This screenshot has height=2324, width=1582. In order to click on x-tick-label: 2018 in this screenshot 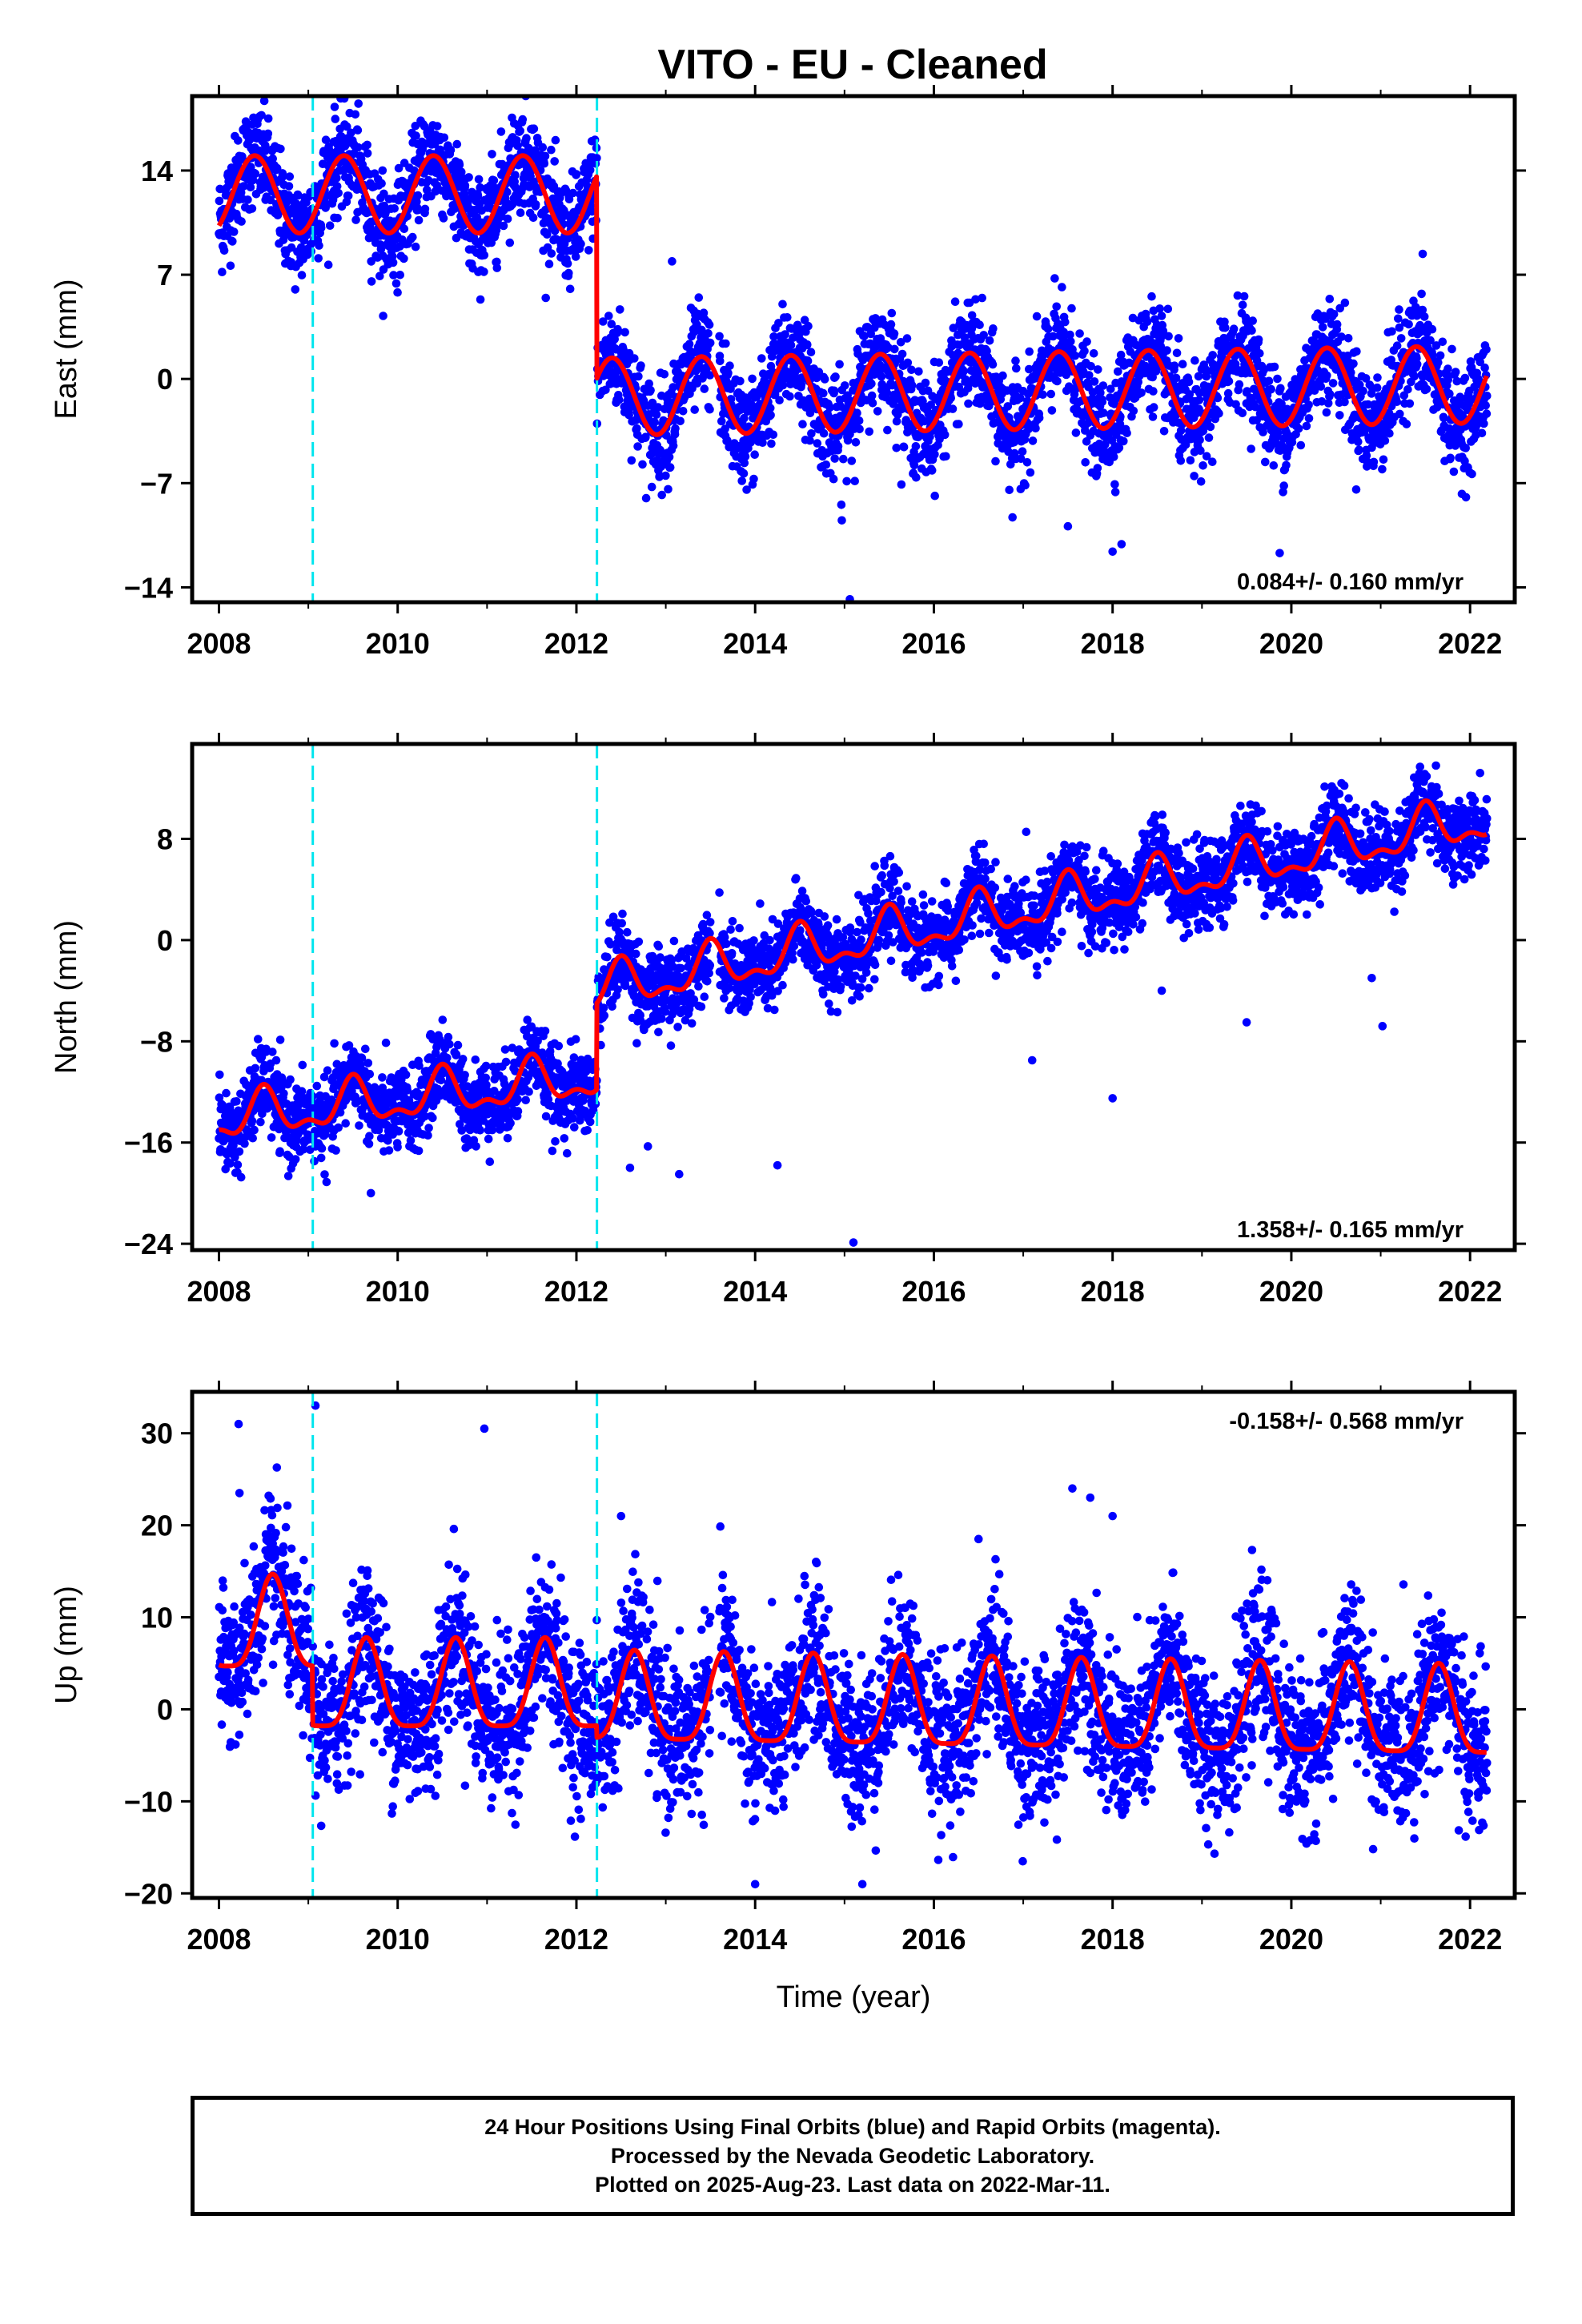, I will do `click(1113, 644)`.